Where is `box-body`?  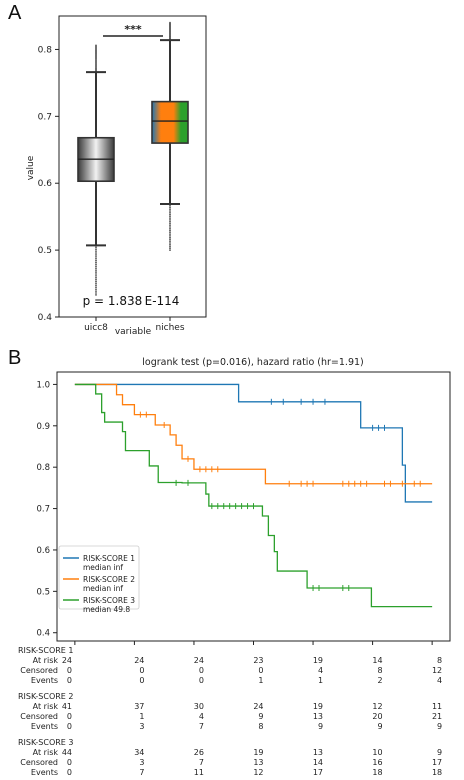
box-body is located at coordinates (170, 122).